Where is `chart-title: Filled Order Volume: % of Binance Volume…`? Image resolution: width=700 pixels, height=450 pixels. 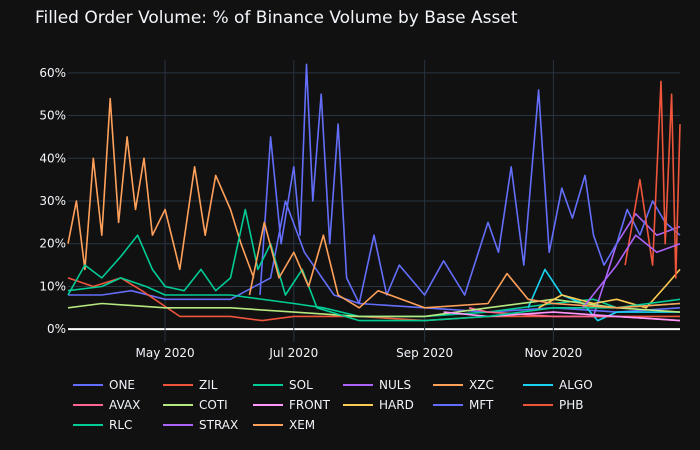 chart-title: Filled Order Volume: % of Binance Volume… is located at coordinates (276, 18).